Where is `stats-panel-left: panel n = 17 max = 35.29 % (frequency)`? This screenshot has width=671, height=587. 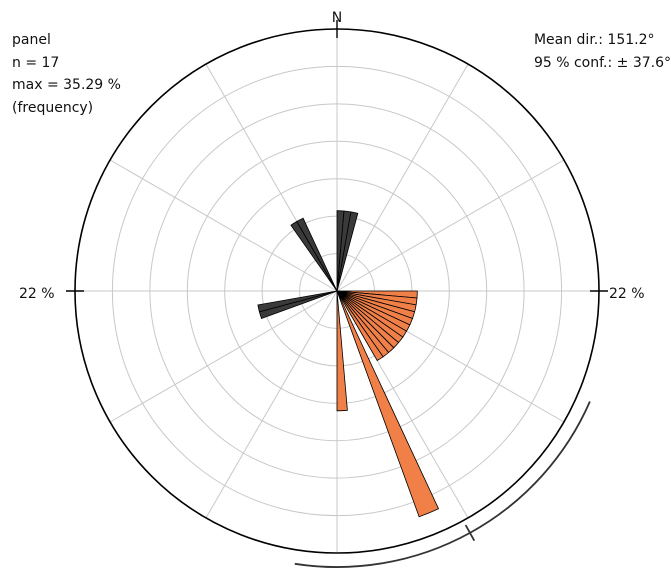
stats-panel-left: panel n = 17 max = 35.29 % (frequency) is located at coordinates (66, 74).